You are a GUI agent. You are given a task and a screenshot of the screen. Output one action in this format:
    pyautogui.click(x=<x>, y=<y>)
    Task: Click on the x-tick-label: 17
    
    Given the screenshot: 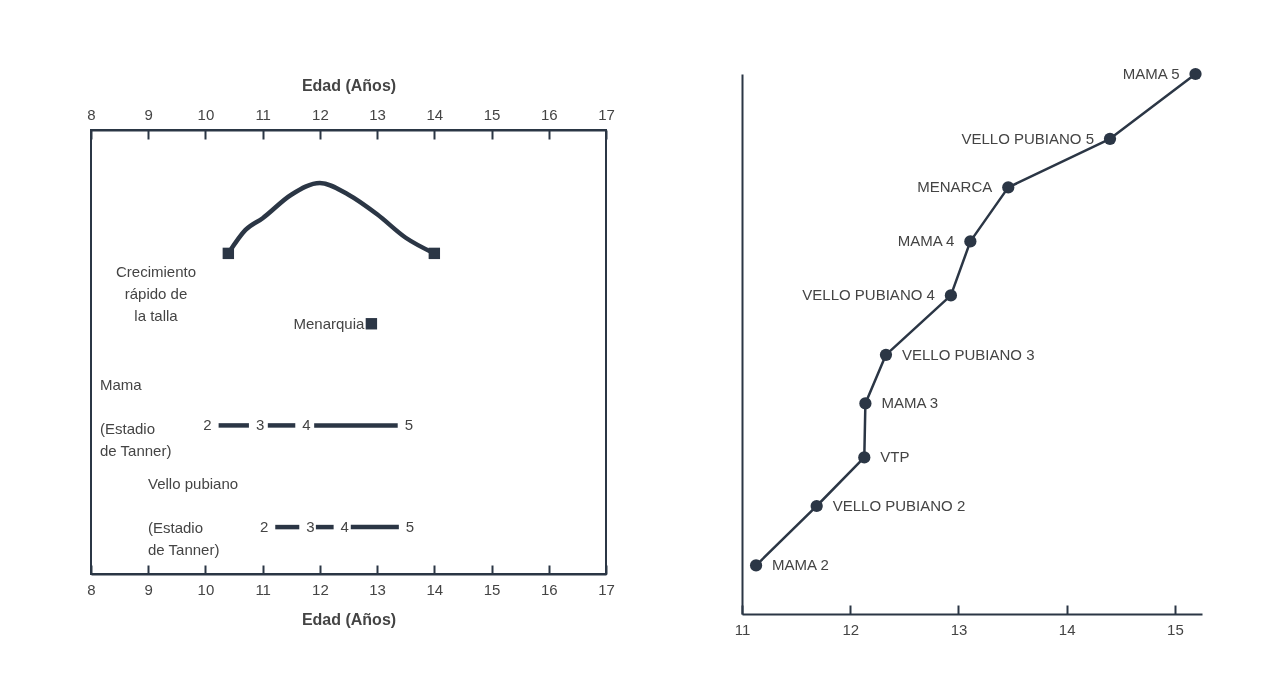 What is the action you would take?
    pyautogui.click(x=606, y=589)
    